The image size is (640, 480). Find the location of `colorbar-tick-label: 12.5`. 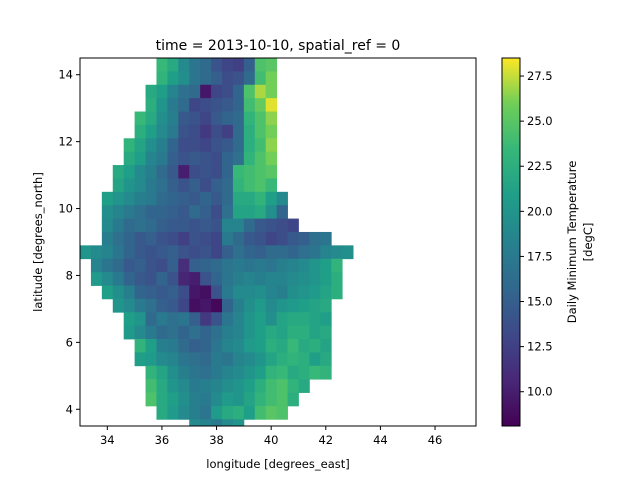

colorbar-tick-label: 12.5 is located at coordinates (540, 347).